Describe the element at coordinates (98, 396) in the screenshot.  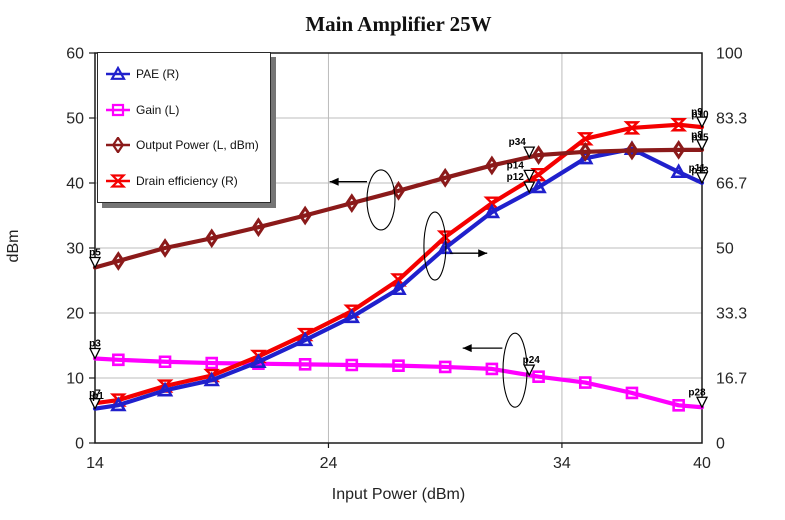
I see `point-label-text: p1` at that location.